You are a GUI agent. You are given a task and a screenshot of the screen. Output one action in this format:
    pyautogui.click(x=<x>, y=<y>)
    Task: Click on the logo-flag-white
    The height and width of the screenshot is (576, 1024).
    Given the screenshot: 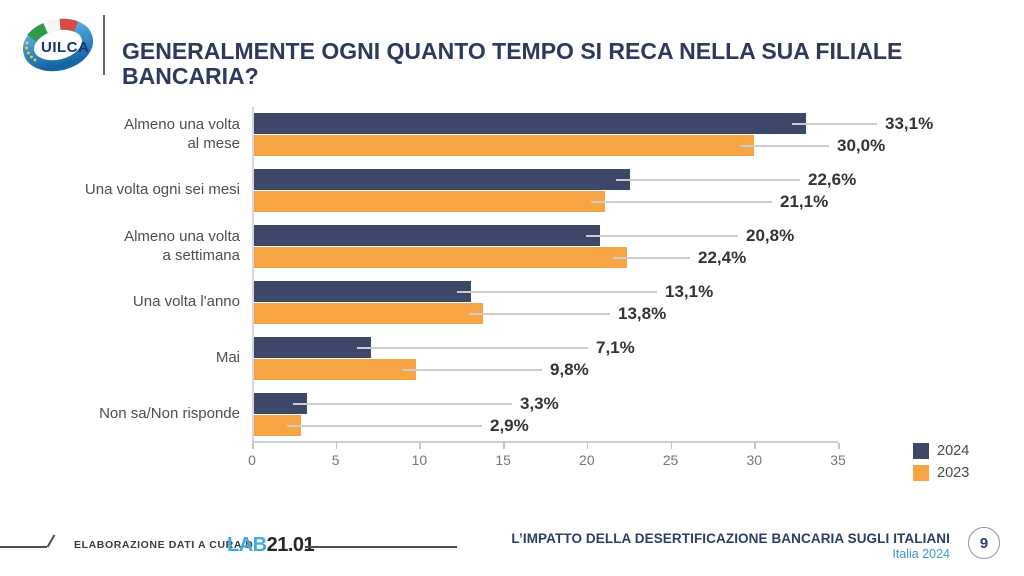 What is the action you would take?
    pyautogui.click(x=52, y=26)
    